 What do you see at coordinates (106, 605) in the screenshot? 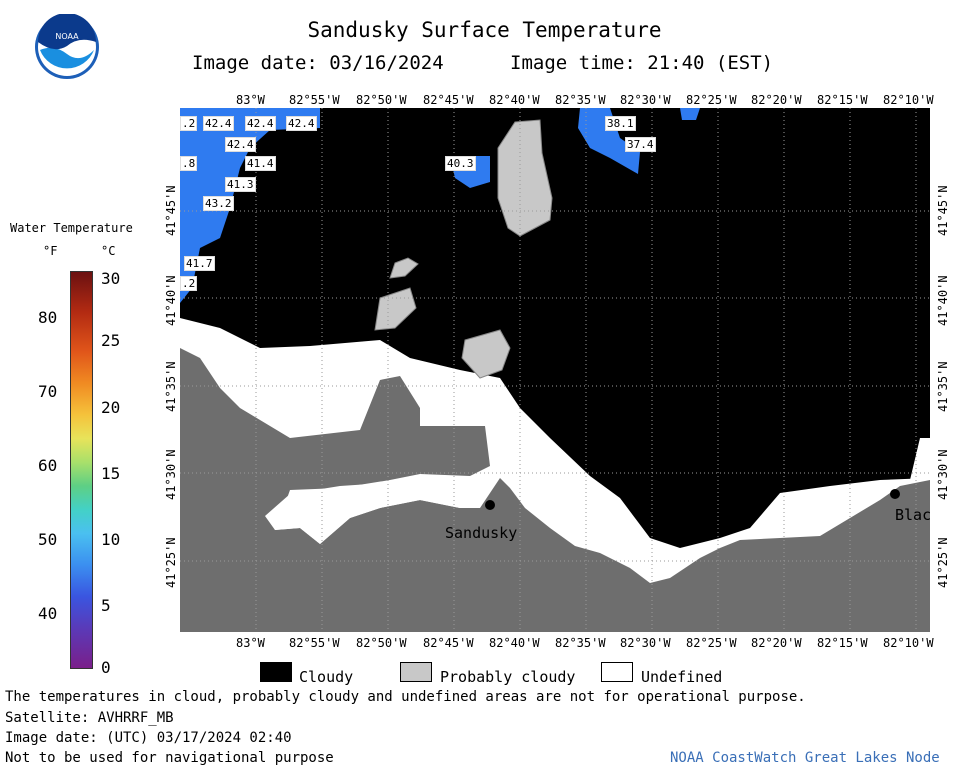
I see `celsius-tick: 5` at bounding box center [106, 605].